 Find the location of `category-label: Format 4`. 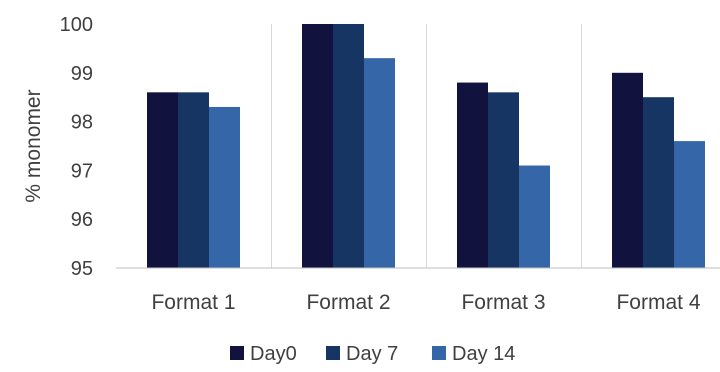

category-label: Format 4 is located at coordinates (658, 302).